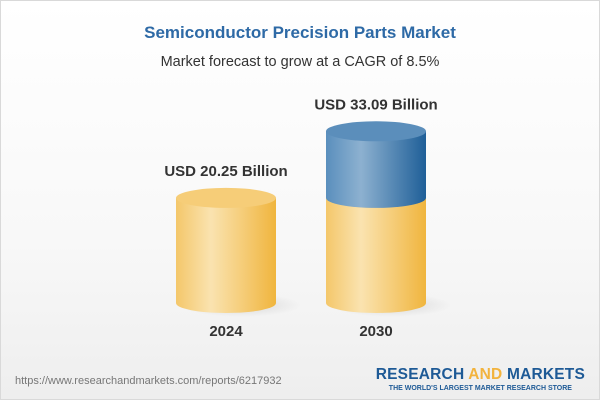 Image resolution: width=600 pixels, height=401 pixels. Describe the element at coordinates (376, 169) in the screenshot. I see `cylinder-growth-2030-body` at that location.